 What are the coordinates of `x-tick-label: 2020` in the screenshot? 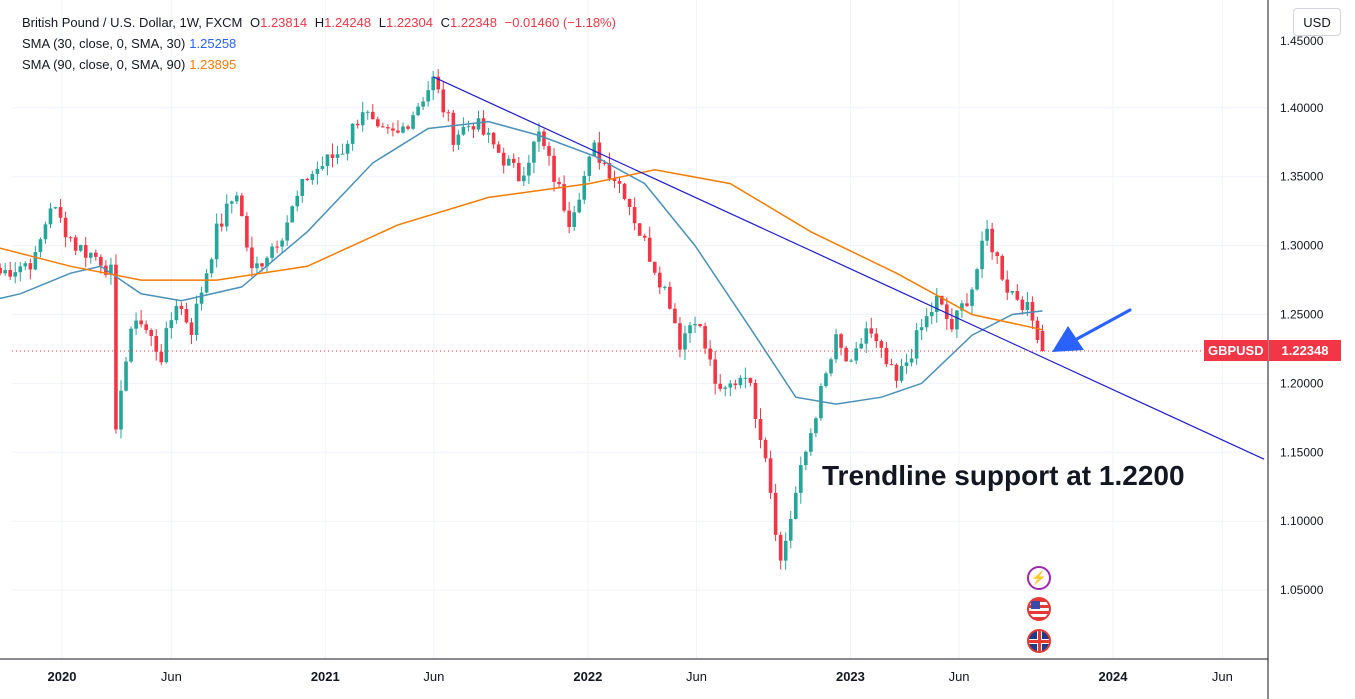 It's located at (62, 676).